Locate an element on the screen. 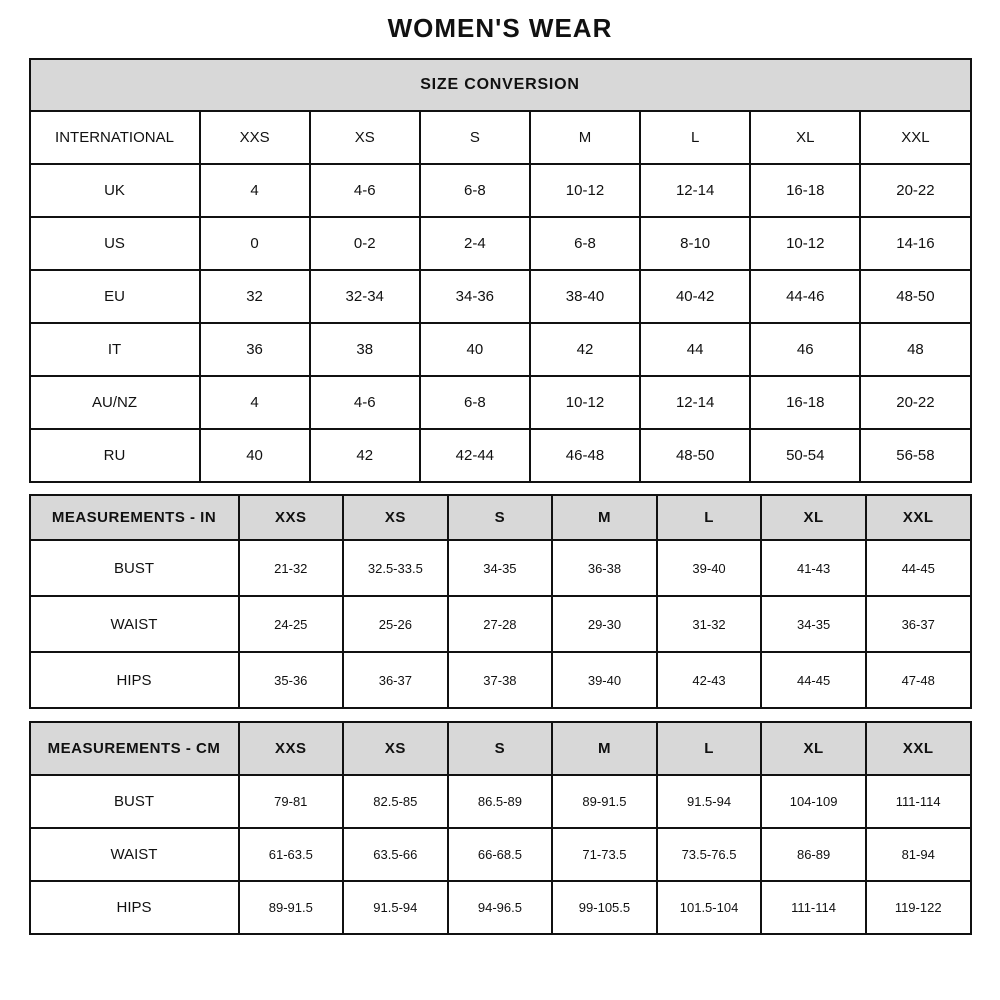 The width and height of the screenshot is (1000, 1000). size-conversion-column-header-row: INTERNATIONAL XXS XS S M L XL XXL is located at coordinates (500, 137).